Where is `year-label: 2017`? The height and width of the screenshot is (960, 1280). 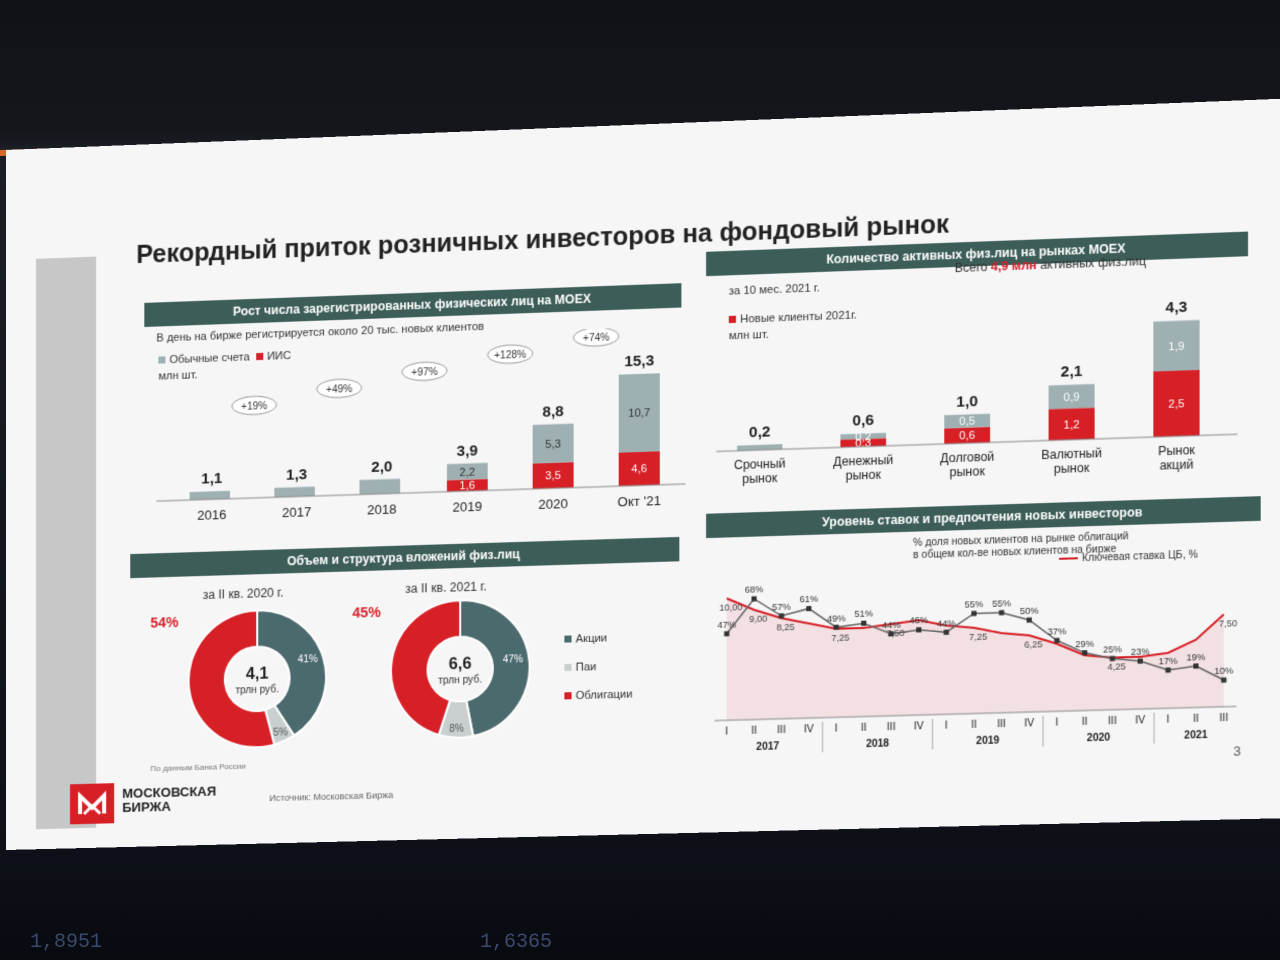
year-label: 2017 is located at coordinates (767, 747).